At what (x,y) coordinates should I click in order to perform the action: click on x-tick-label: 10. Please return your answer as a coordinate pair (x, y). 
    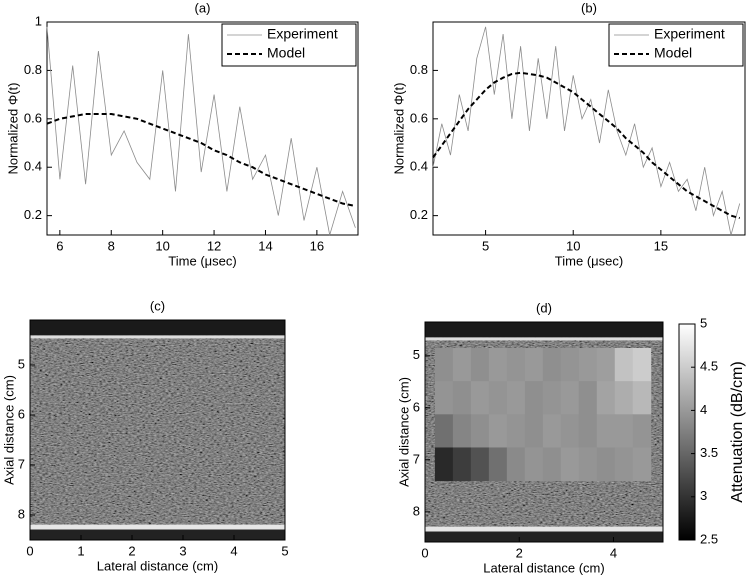
    Looking at the image, I should click on (162, 245).